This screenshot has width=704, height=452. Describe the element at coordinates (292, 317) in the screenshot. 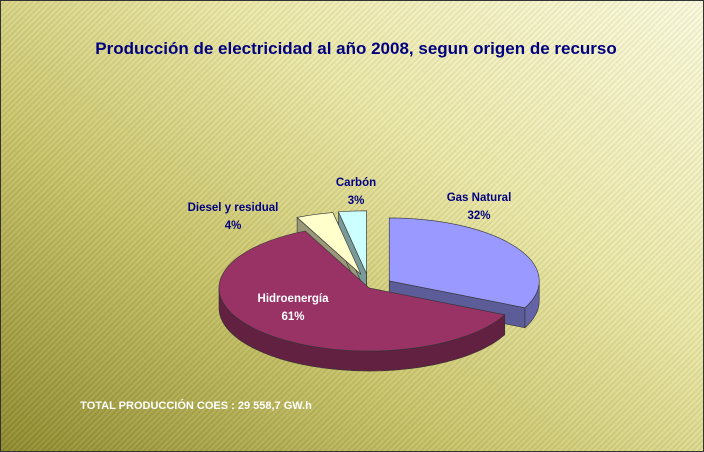

I see `slice-value-label: 61%` at that location.